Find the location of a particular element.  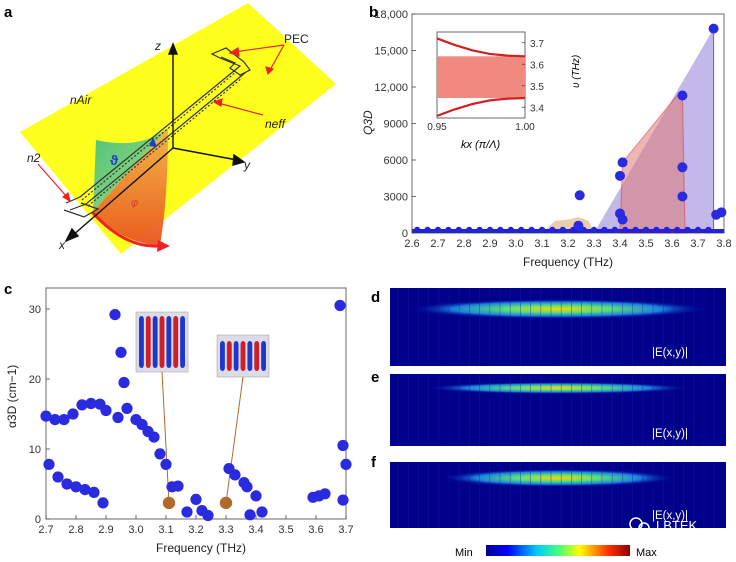

x-tick-label: 3.7 is located at coordinates (345, 530).